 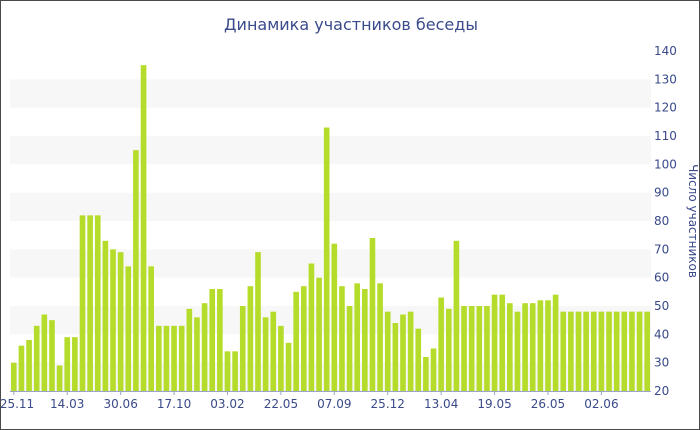 I want to click on y-tick-label: 90, so click(x=661, y=193).